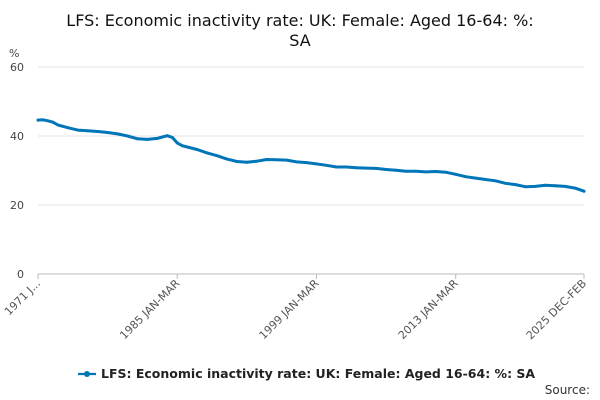  What do you see at coordinates (299, 40) in the screenshot?
I see `chart-title-continuation: SA` at bounding box center [299, 40].